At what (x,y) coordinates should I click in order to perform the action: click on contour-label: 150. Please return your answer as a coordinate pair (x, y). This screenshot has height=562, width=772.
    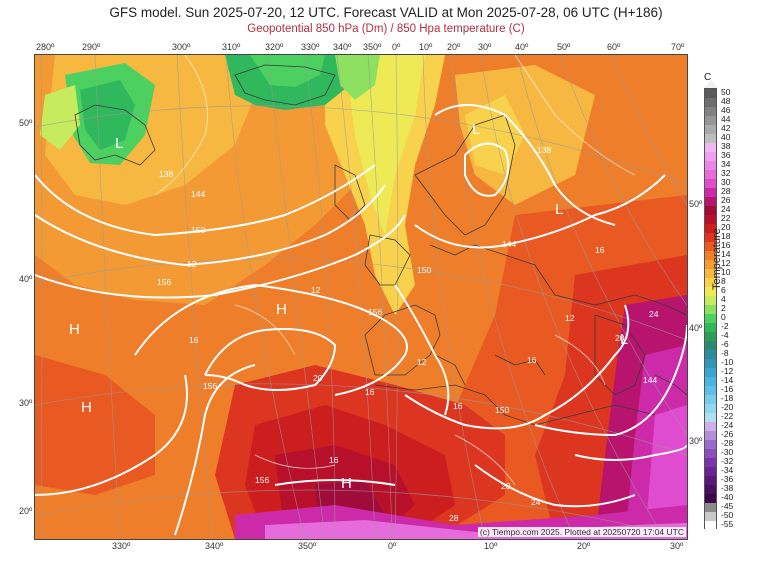
    Looking at the image, I should click on (502, 410).